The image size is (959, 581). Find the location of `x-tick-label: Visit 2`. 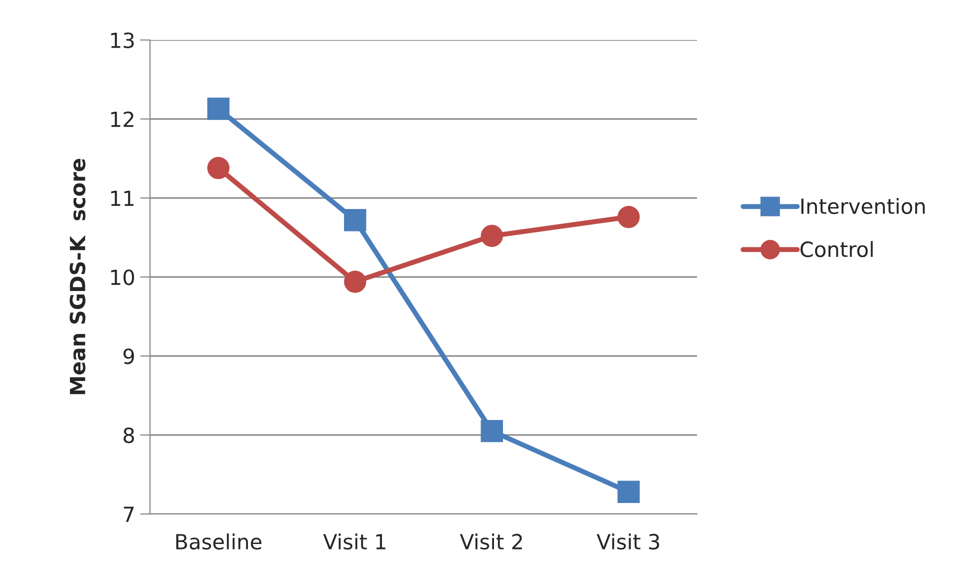

x-tick-label: Visit 2 is located at coordinates (491, 541).